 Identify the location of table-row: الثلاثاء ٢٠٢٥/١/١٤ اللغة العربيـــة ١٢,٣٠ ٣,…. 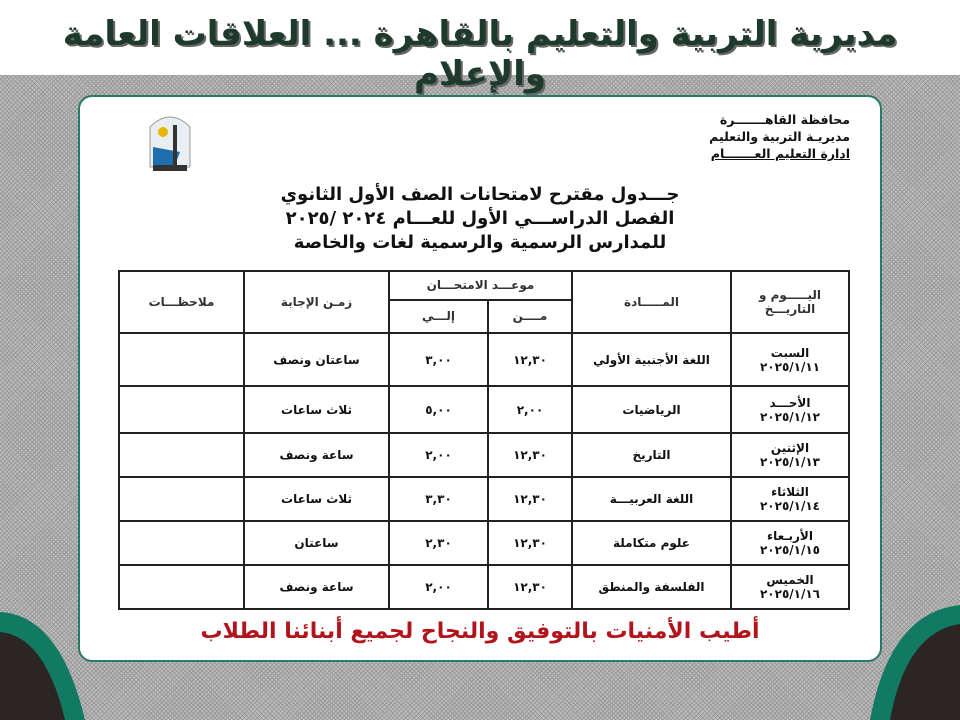
(484, 499).